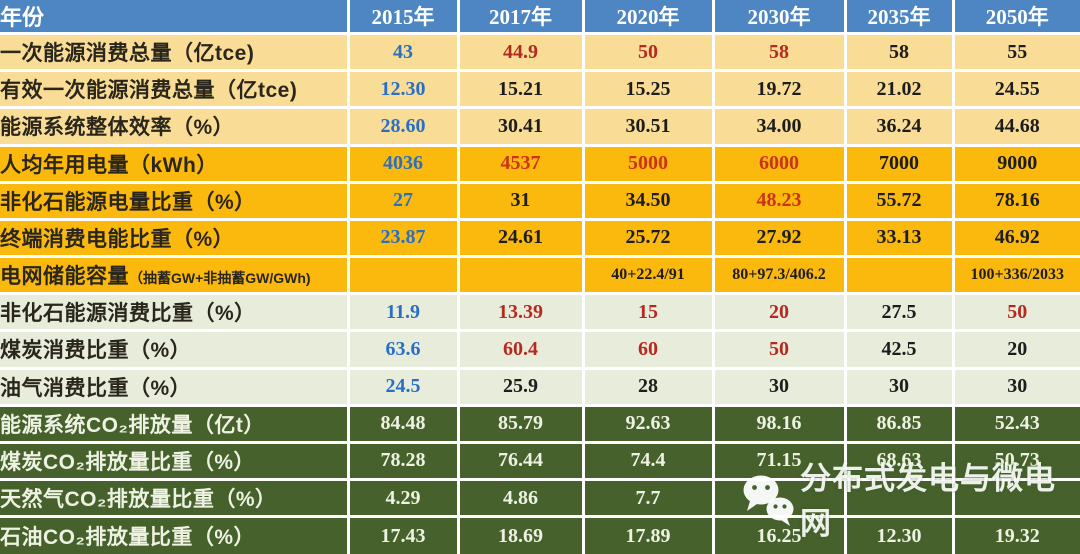 The image size is (1080, 554). Describe the element at coordinates (648, 275) in the screenshot. I see `value-cell: 40+22.4/91` at that location.